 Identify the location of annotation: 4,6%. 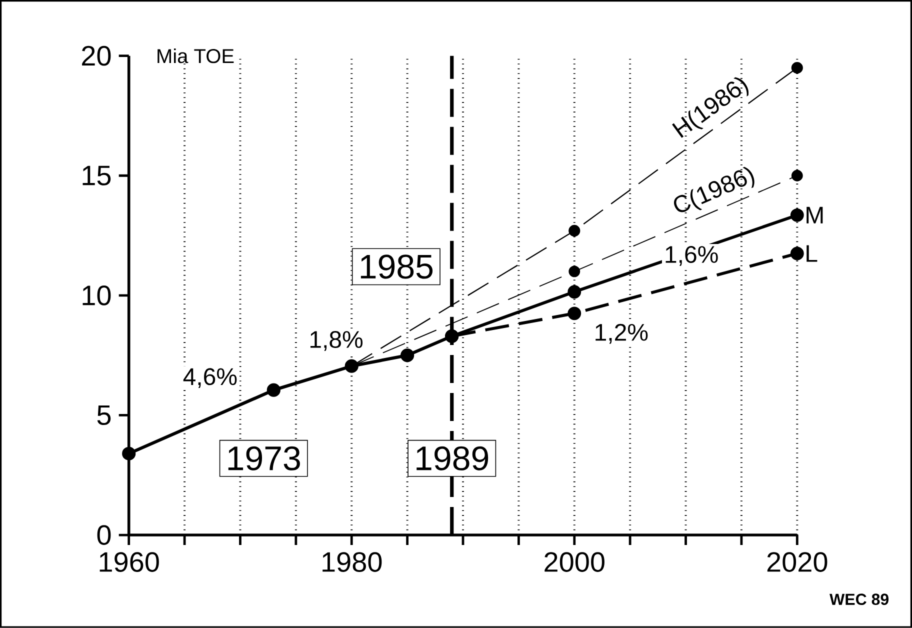
(210, 378).